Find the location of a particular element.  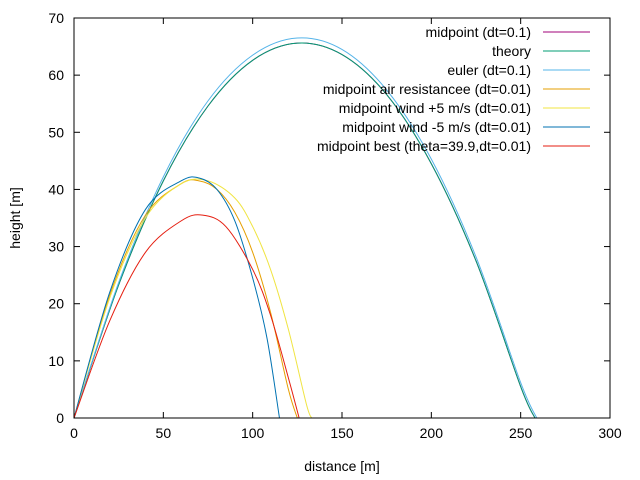

legend-label: midpoint air resistancee (dt=0.01) is located at coordinates (427, 89).